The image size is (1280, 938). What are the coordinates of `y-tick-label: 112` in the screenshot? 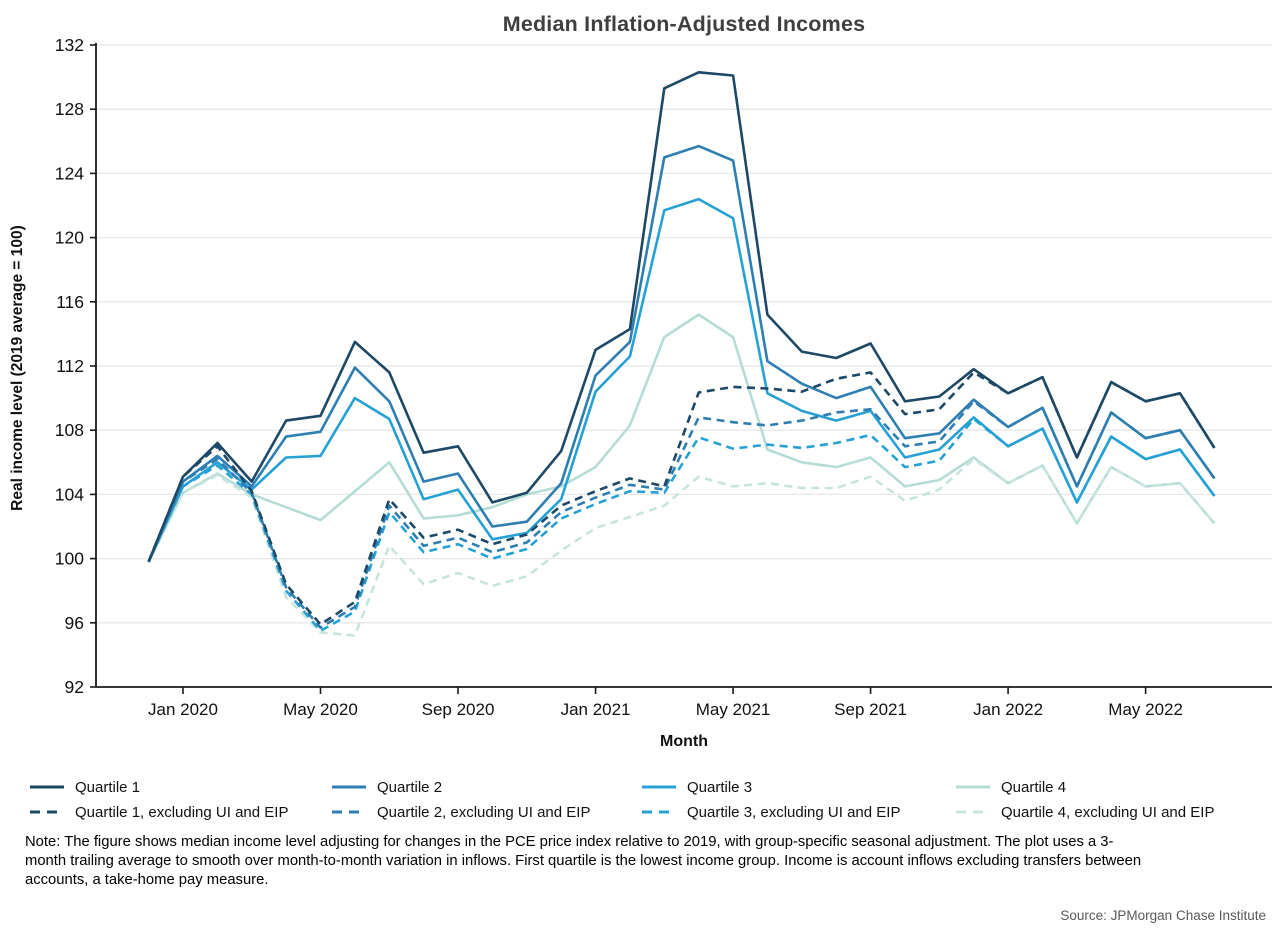 It's located at (70, 366).